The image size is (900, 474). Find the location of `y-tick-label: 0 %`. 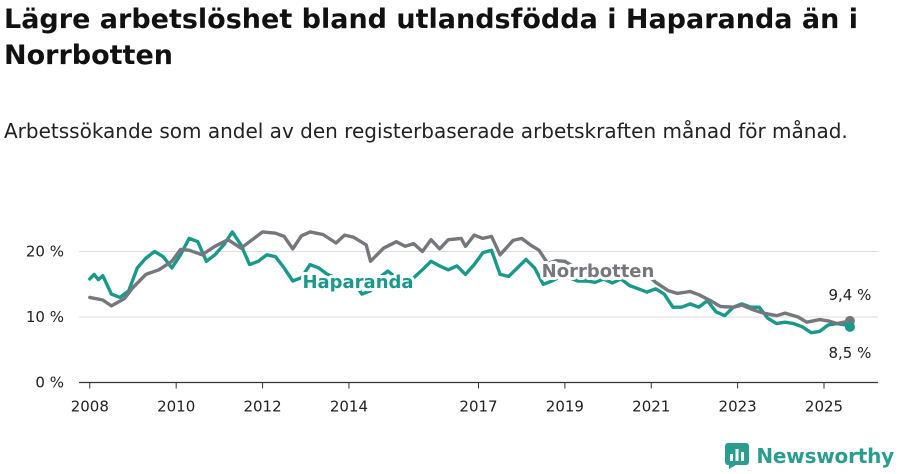

y-tick-label: 0 % is located at coordinates (49, 383).